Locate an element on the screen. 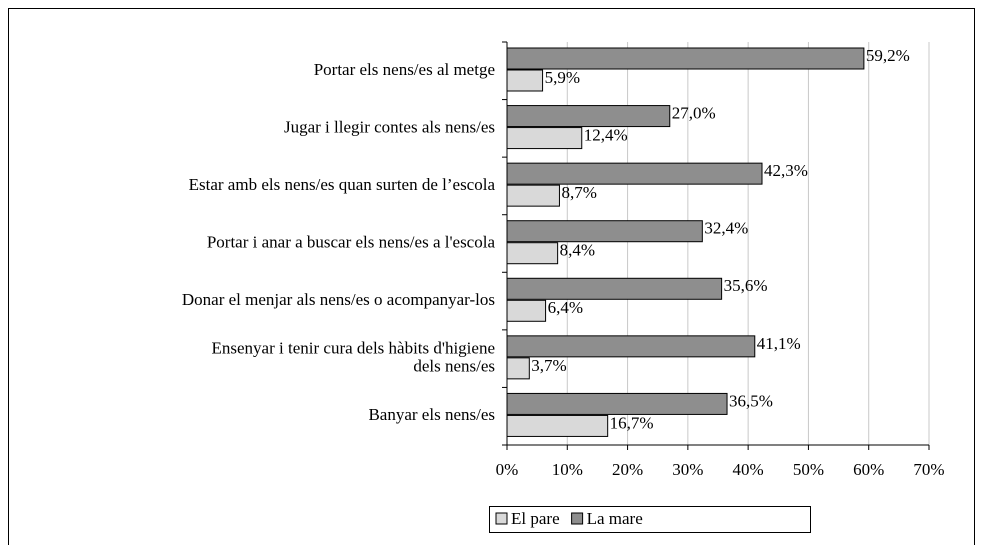 The image size is (984, 545). x-tick-label: 0% is located at coordinates (507, 469).